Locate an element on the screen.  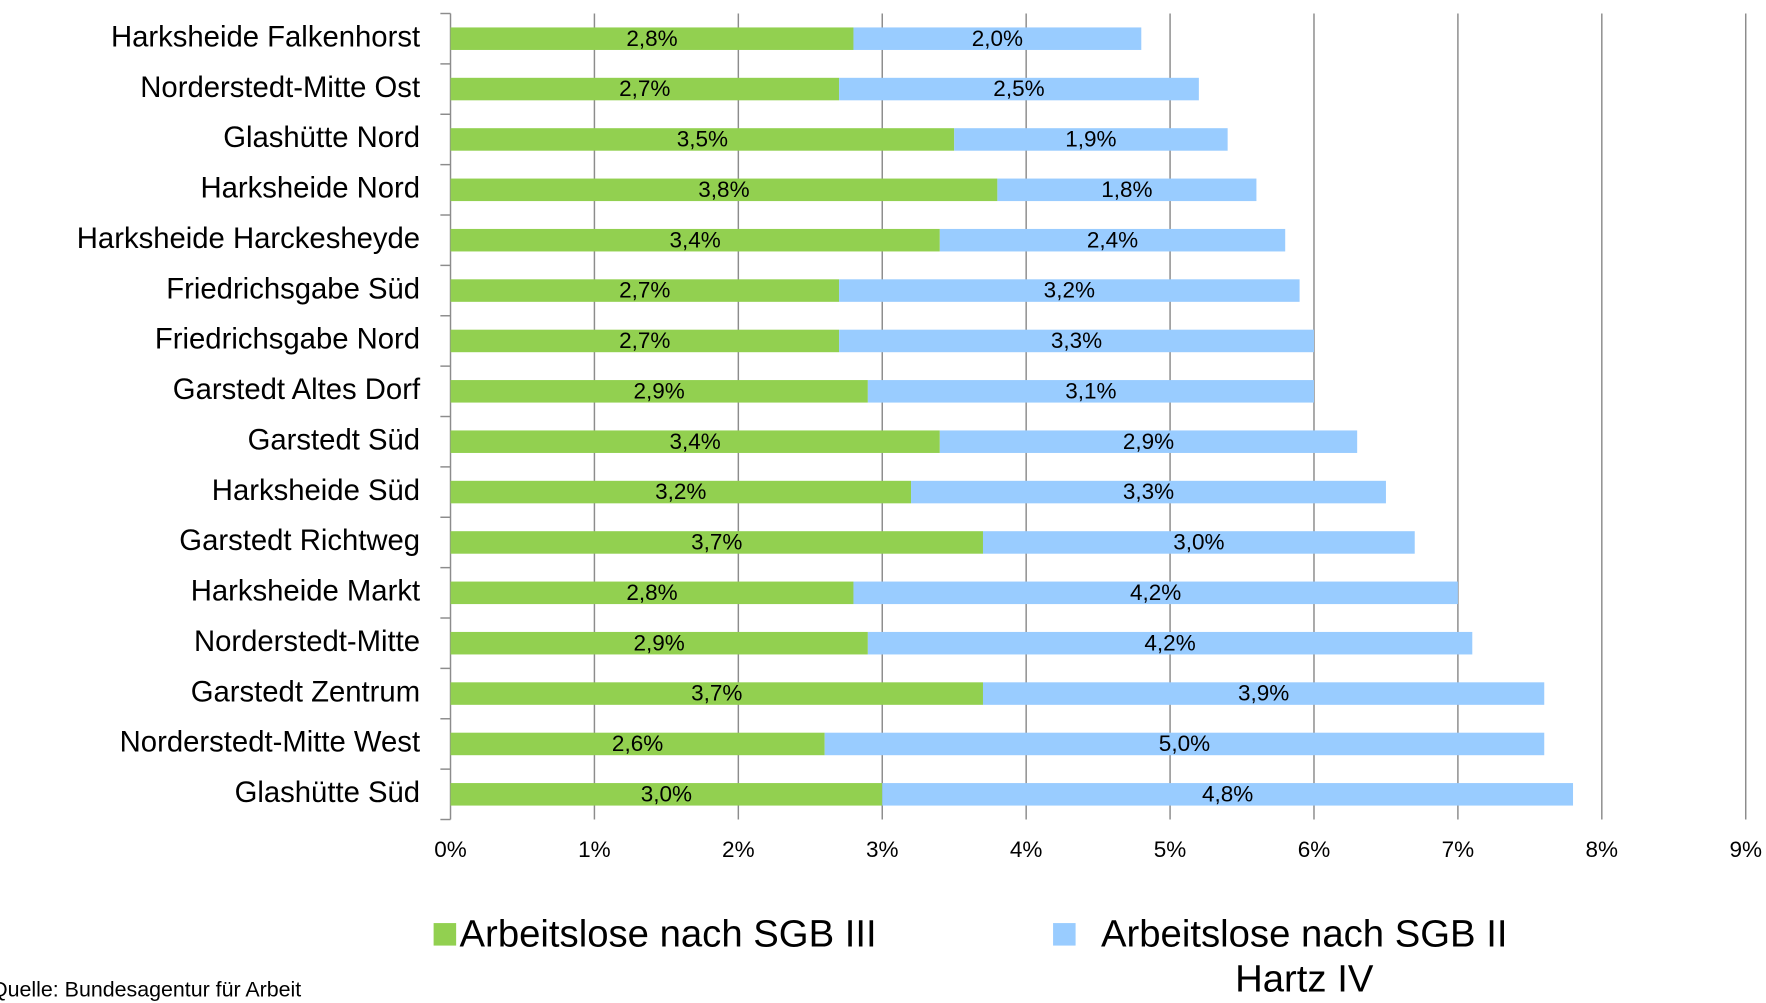
data-label: 2,4% is located at coordinates (1112, 239).